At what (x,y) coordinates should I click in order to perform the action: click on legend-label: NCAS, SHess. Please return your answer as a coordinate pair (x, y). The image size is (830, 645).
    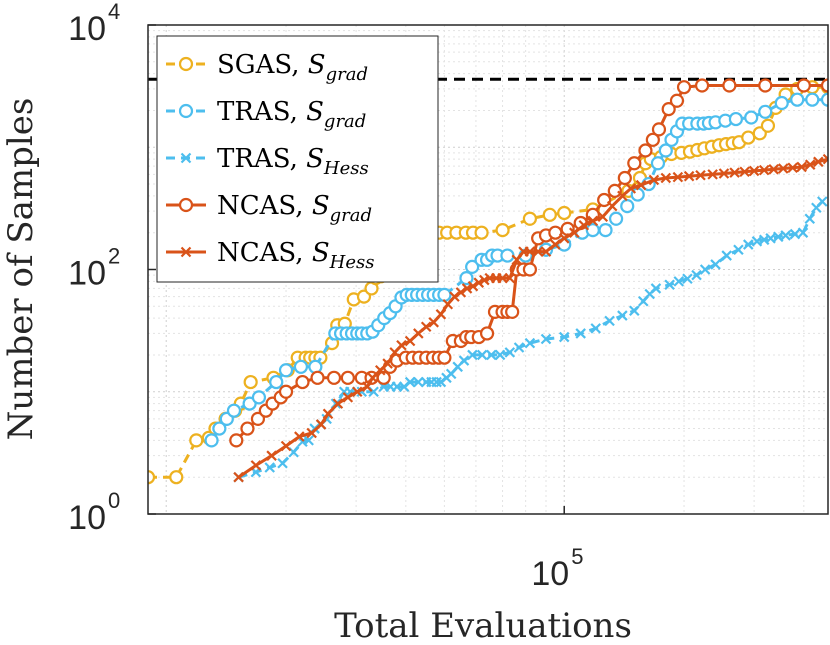
    Looking at the image, I should click on (295, 255).